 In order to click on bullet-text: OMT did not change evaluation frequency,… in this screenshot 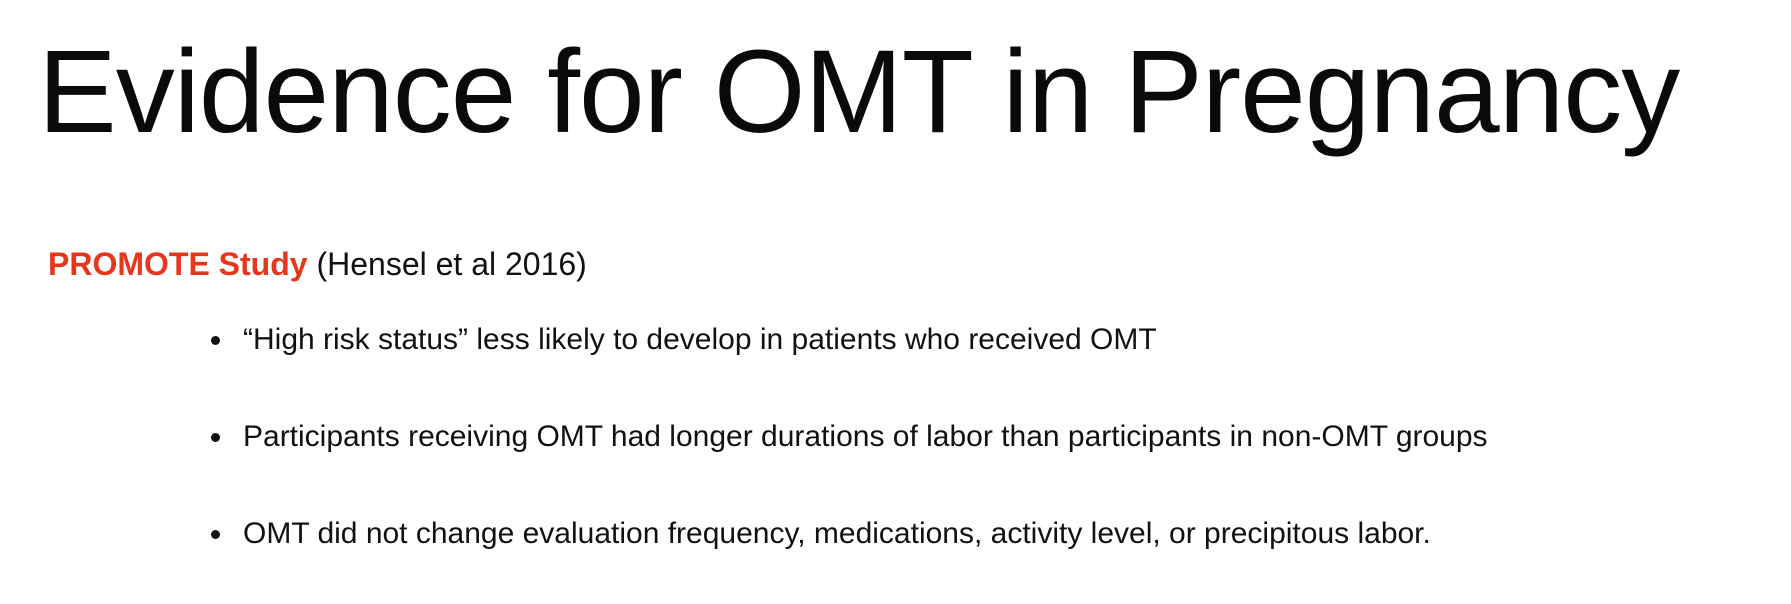, I will do `click(837, 533)`.